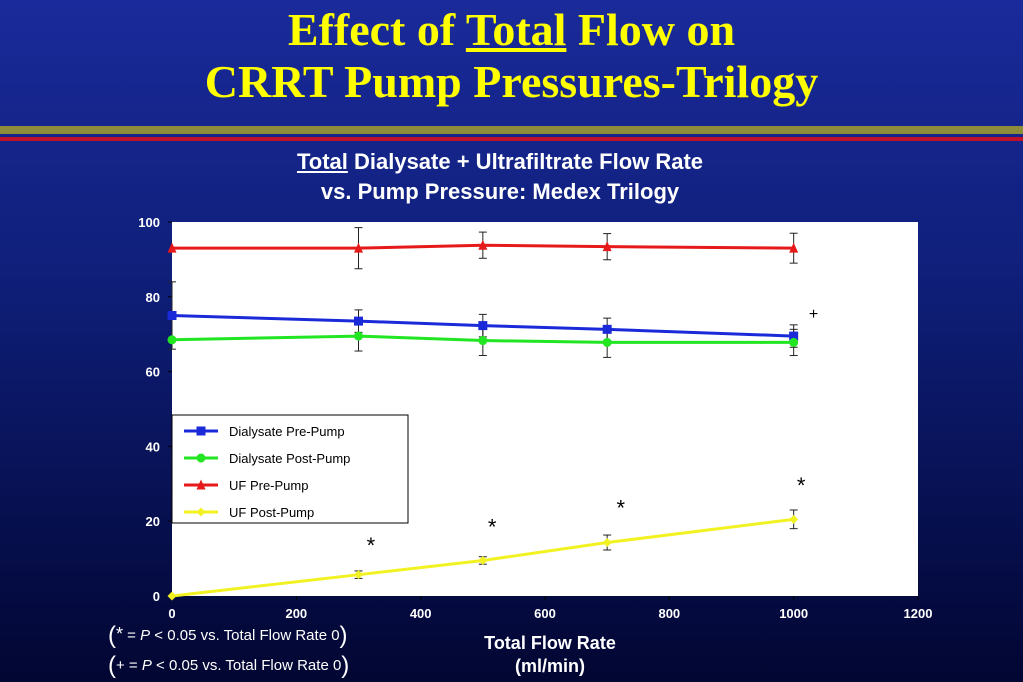 The width and height of the screenshot is (1023, 682). I want to click on chart-title-underlined: Total, so click(322, 161).